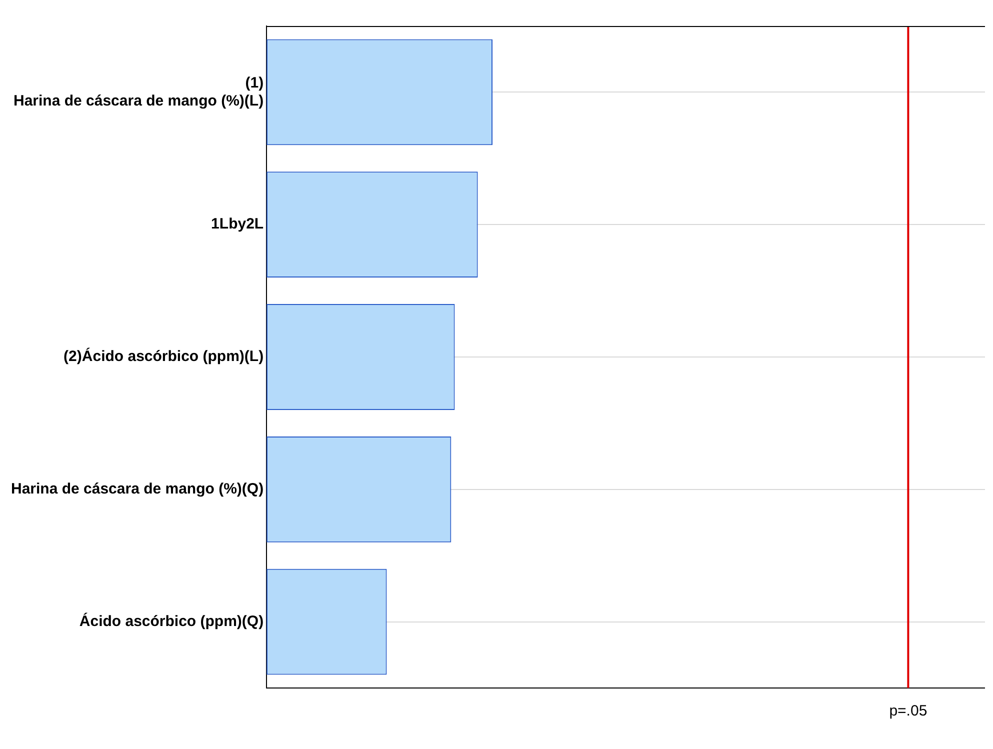  I want to click on ref-line-label: p=.05, so click(908, 711).